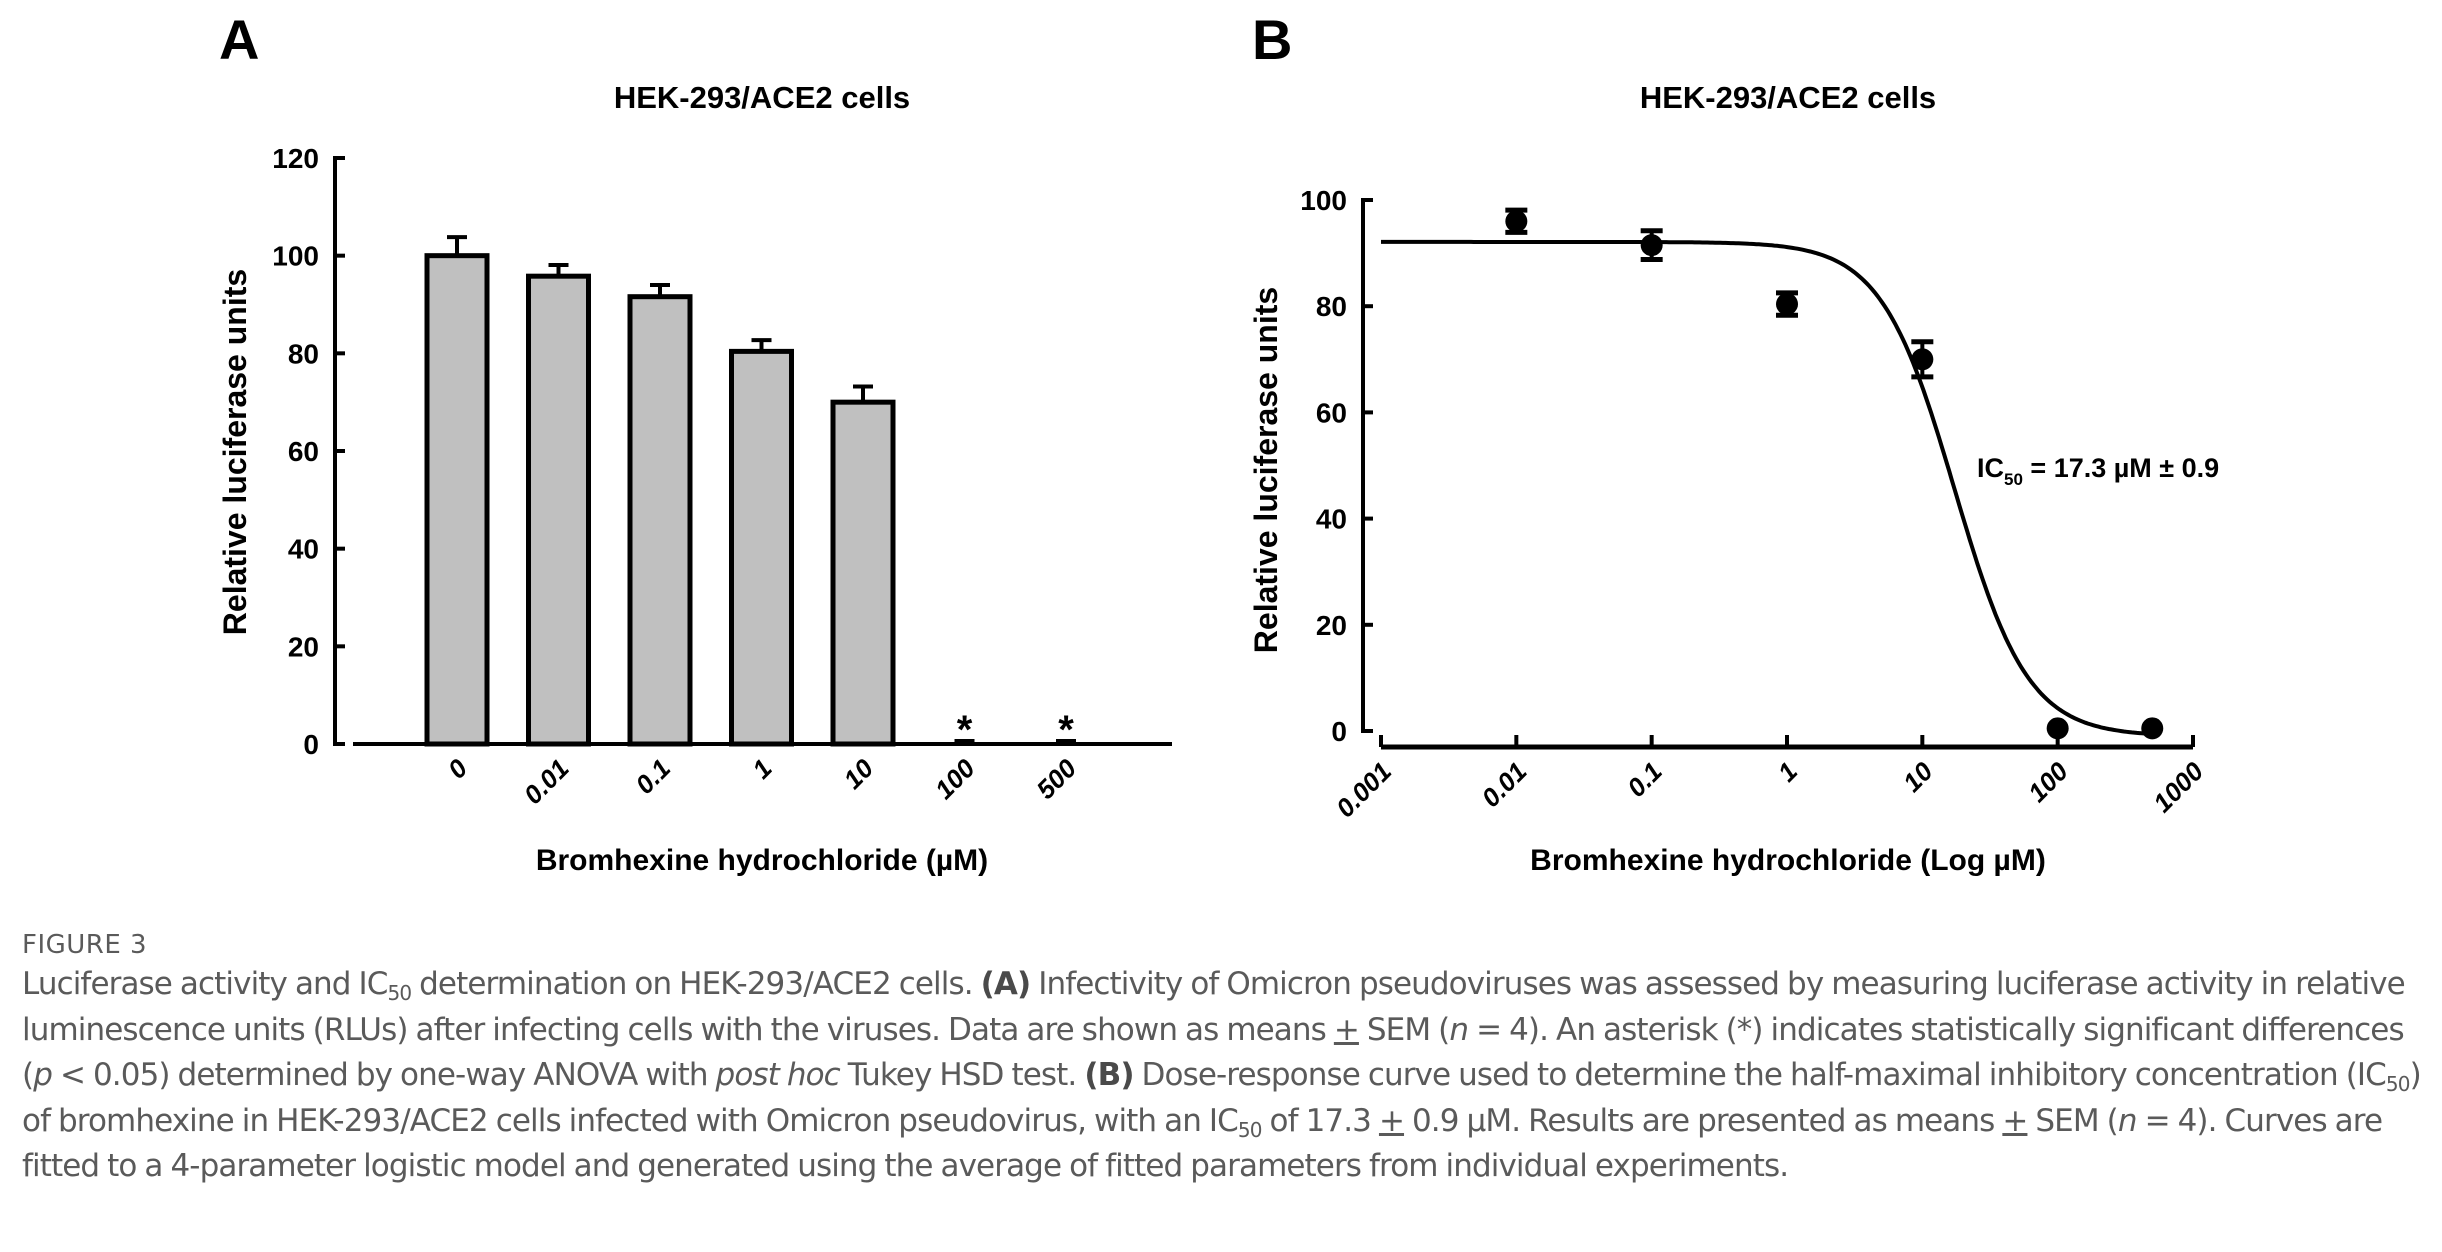 The width and height of the screenshot is (2442, 1252). I want to click on caption-seg: Luciferase activity and IC, so click(205, 984).